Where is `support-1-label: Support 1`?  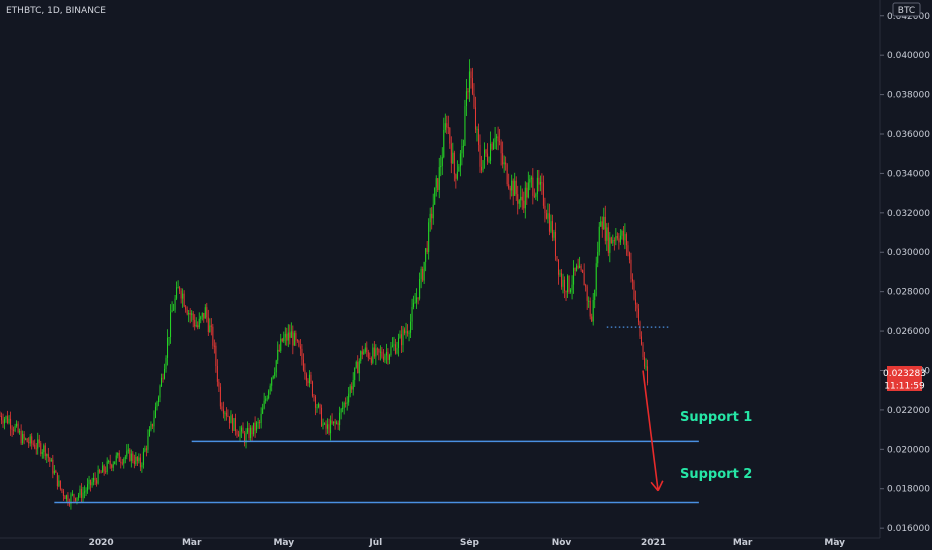
support-1-label: Support 1 is located at coordinates (716, 417).